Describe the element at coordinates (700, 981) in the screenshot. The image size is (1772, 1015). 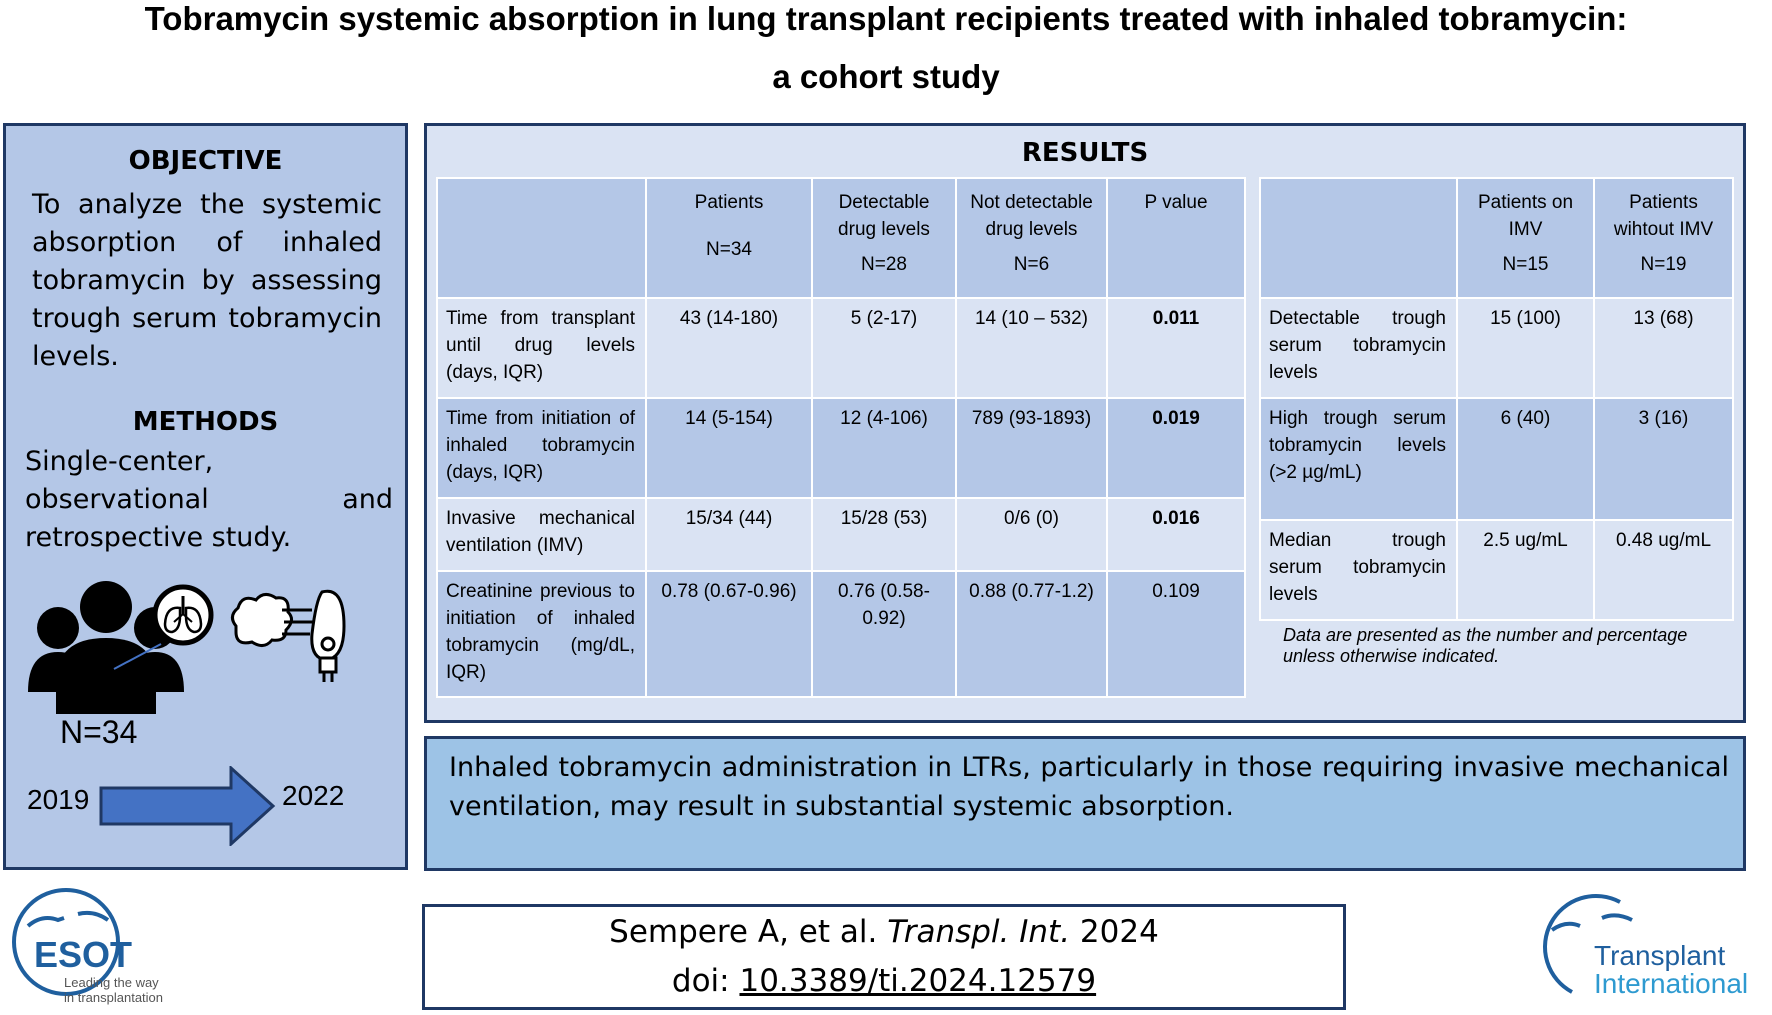
I see `doi-prefix: doi:` at that location.